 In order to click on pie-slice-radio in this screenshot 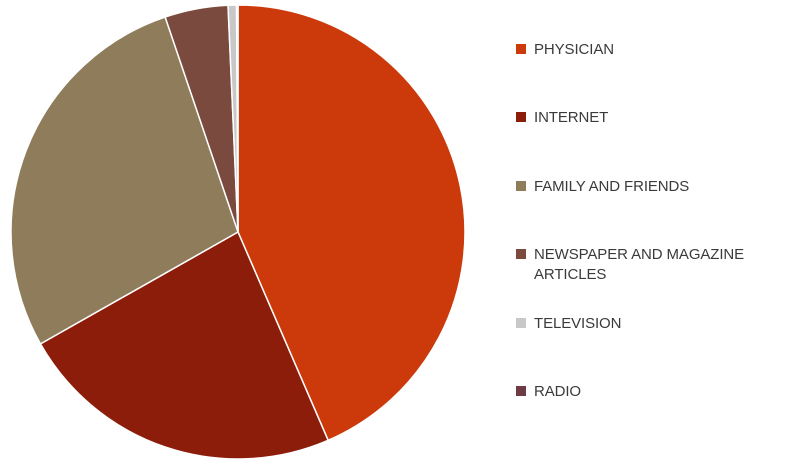, I will do `click(237, 118)`.